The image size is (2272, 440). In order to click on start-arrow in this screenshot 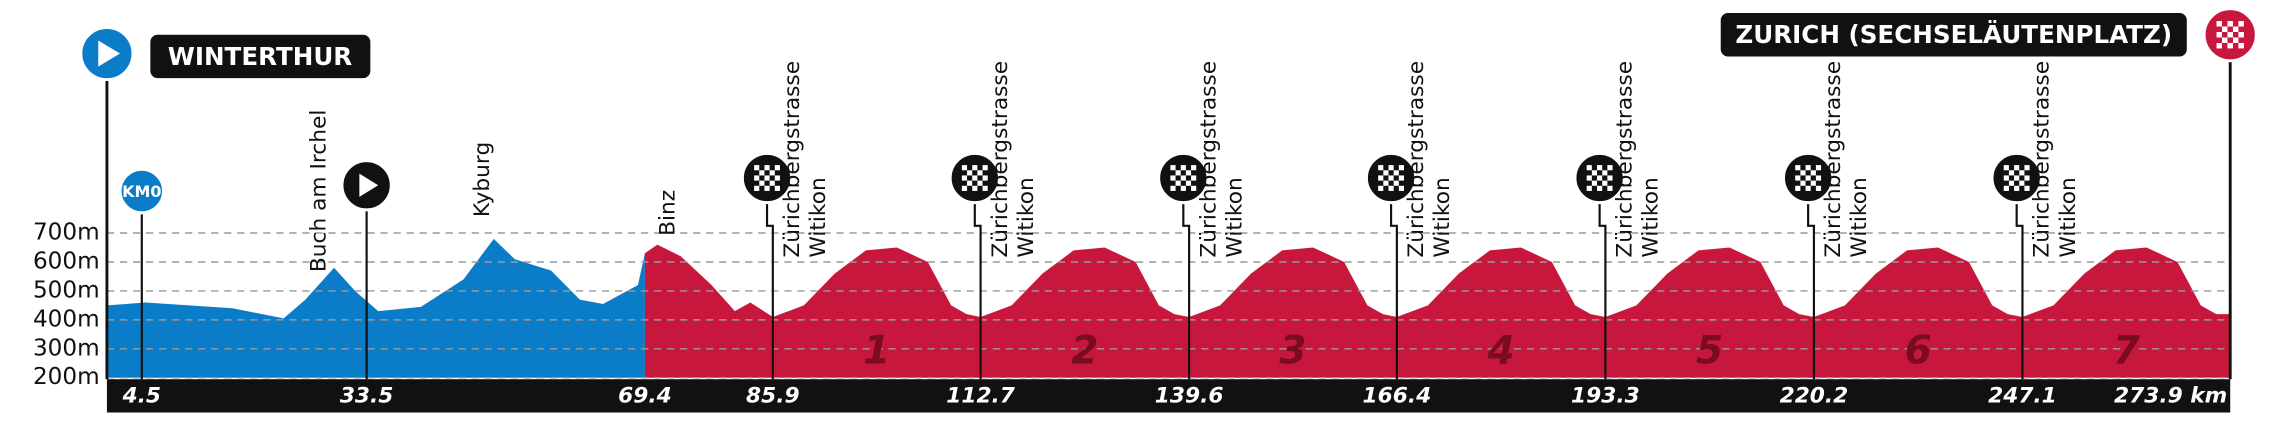, I will do `click(109, 53)`.